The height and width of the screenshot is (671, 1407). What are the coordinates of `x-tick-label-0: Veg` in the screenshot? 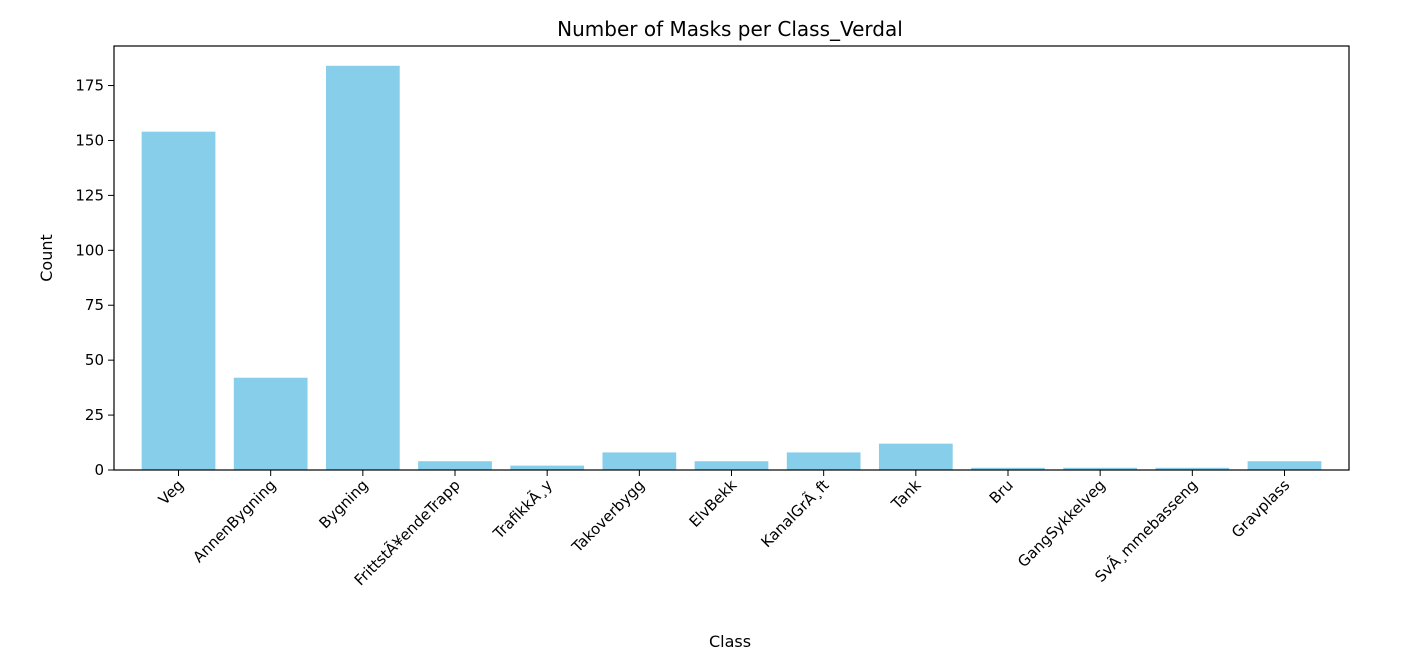 It's located at (171, 492).